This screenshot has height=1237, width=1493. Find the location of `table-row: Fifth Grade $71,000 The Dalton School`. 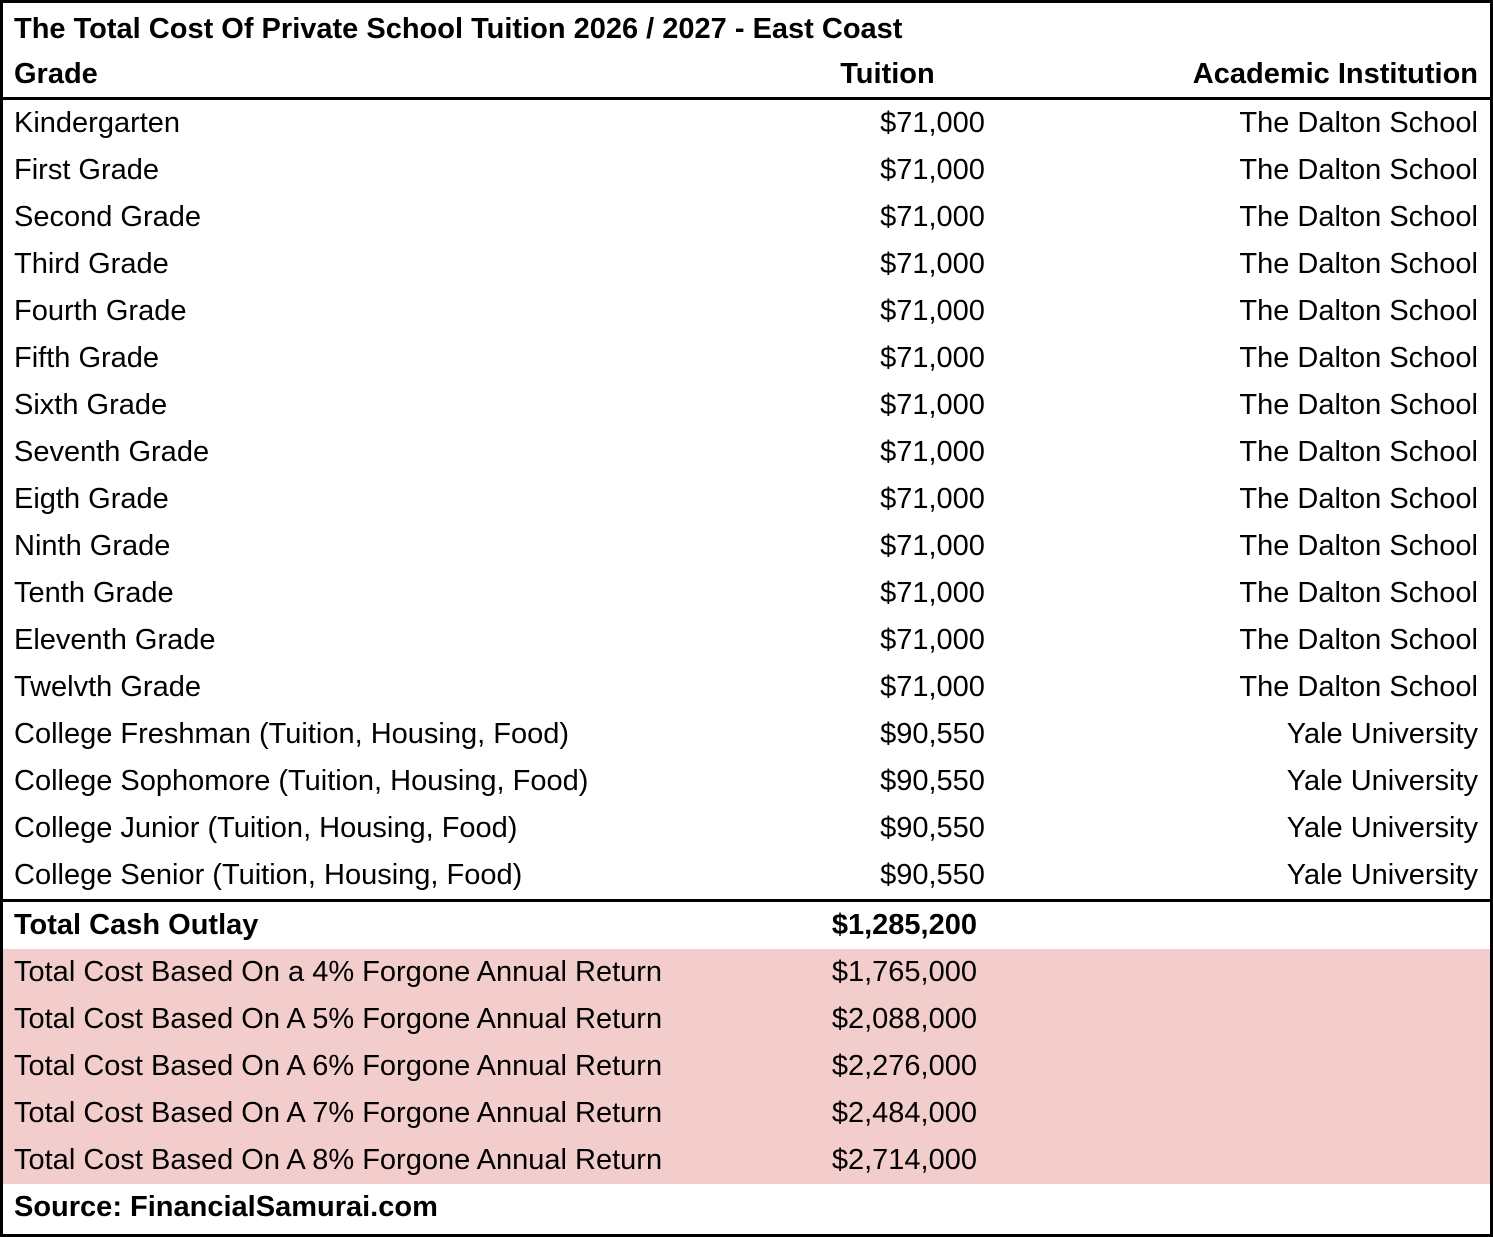

table-row: Fifth Grade $71,000 The Dalton School is located at coordinates (746, 358).